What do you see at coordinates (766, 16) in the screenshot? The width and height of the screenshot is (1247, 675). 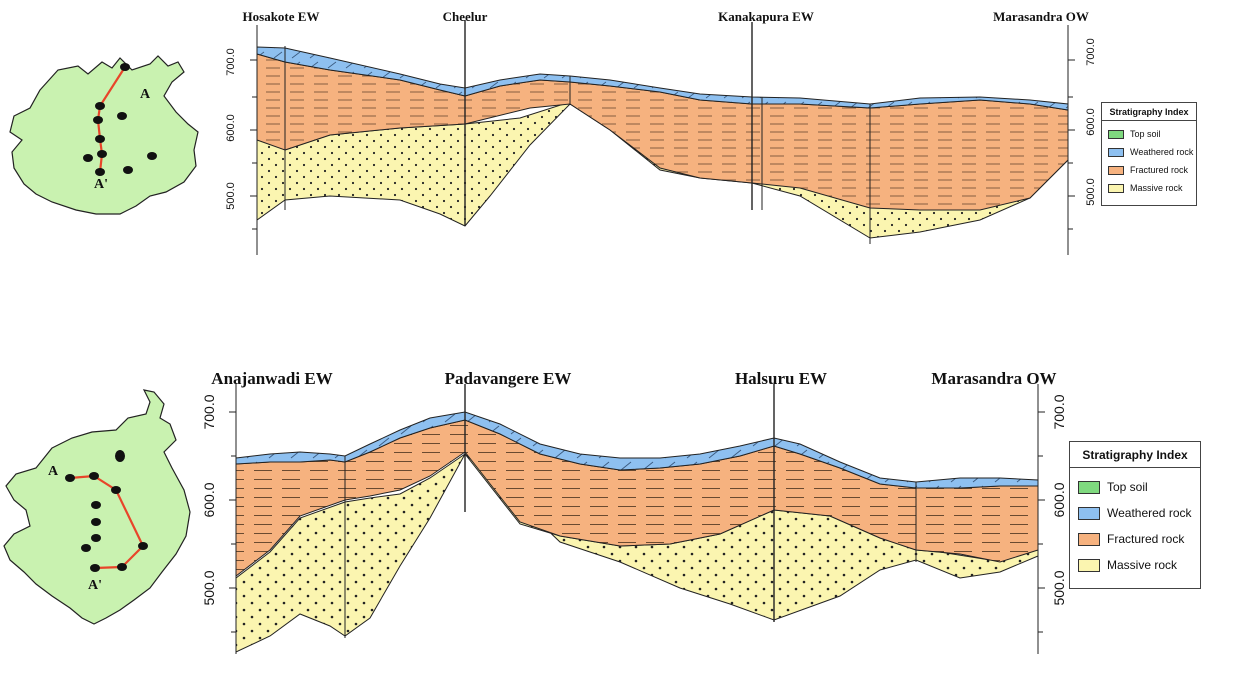 I see `well-label-3: Kanakapura EW` at bounding box center [766, 16].